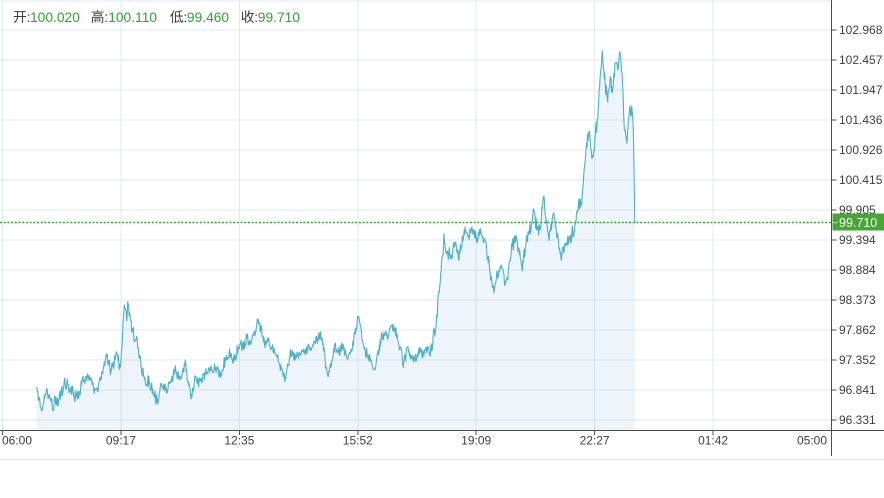 This screenshot has width=884, height=498. What do you see at coordinates (55, 17) in the screenshot?
I see `svg-text: 100.020` at bounding box center [55, 17].